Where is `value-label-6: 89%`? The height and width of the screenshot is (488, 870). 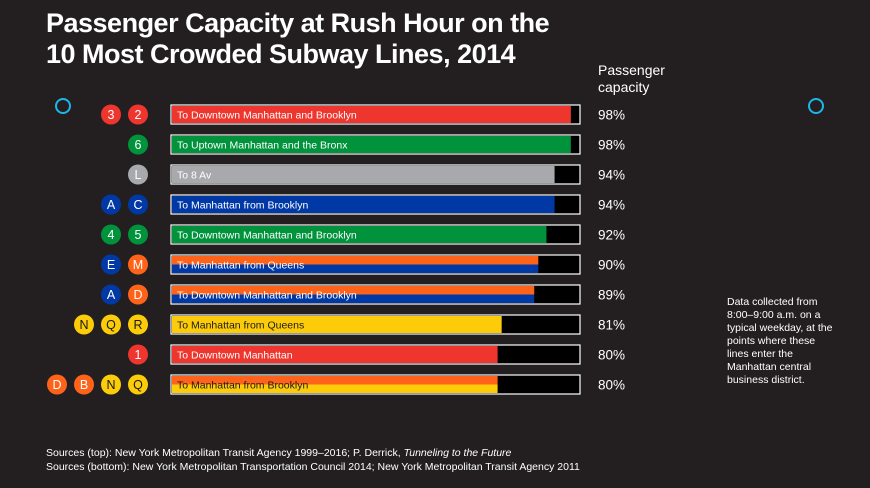 value-label-6: 89% is located at coordinates (611, 295).